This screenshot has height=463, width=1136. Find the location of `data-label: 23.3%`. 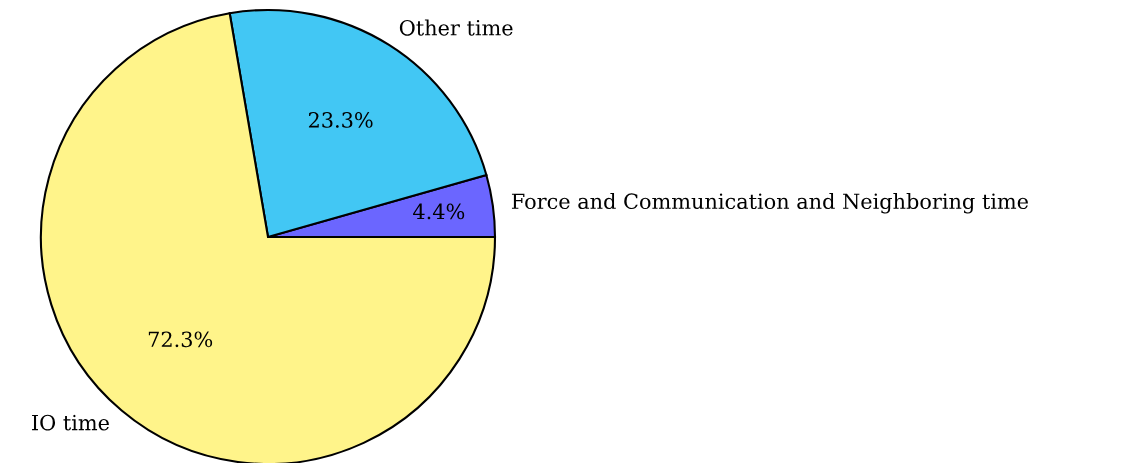

data-label: 23.3% is located at coordinates (340, 120).